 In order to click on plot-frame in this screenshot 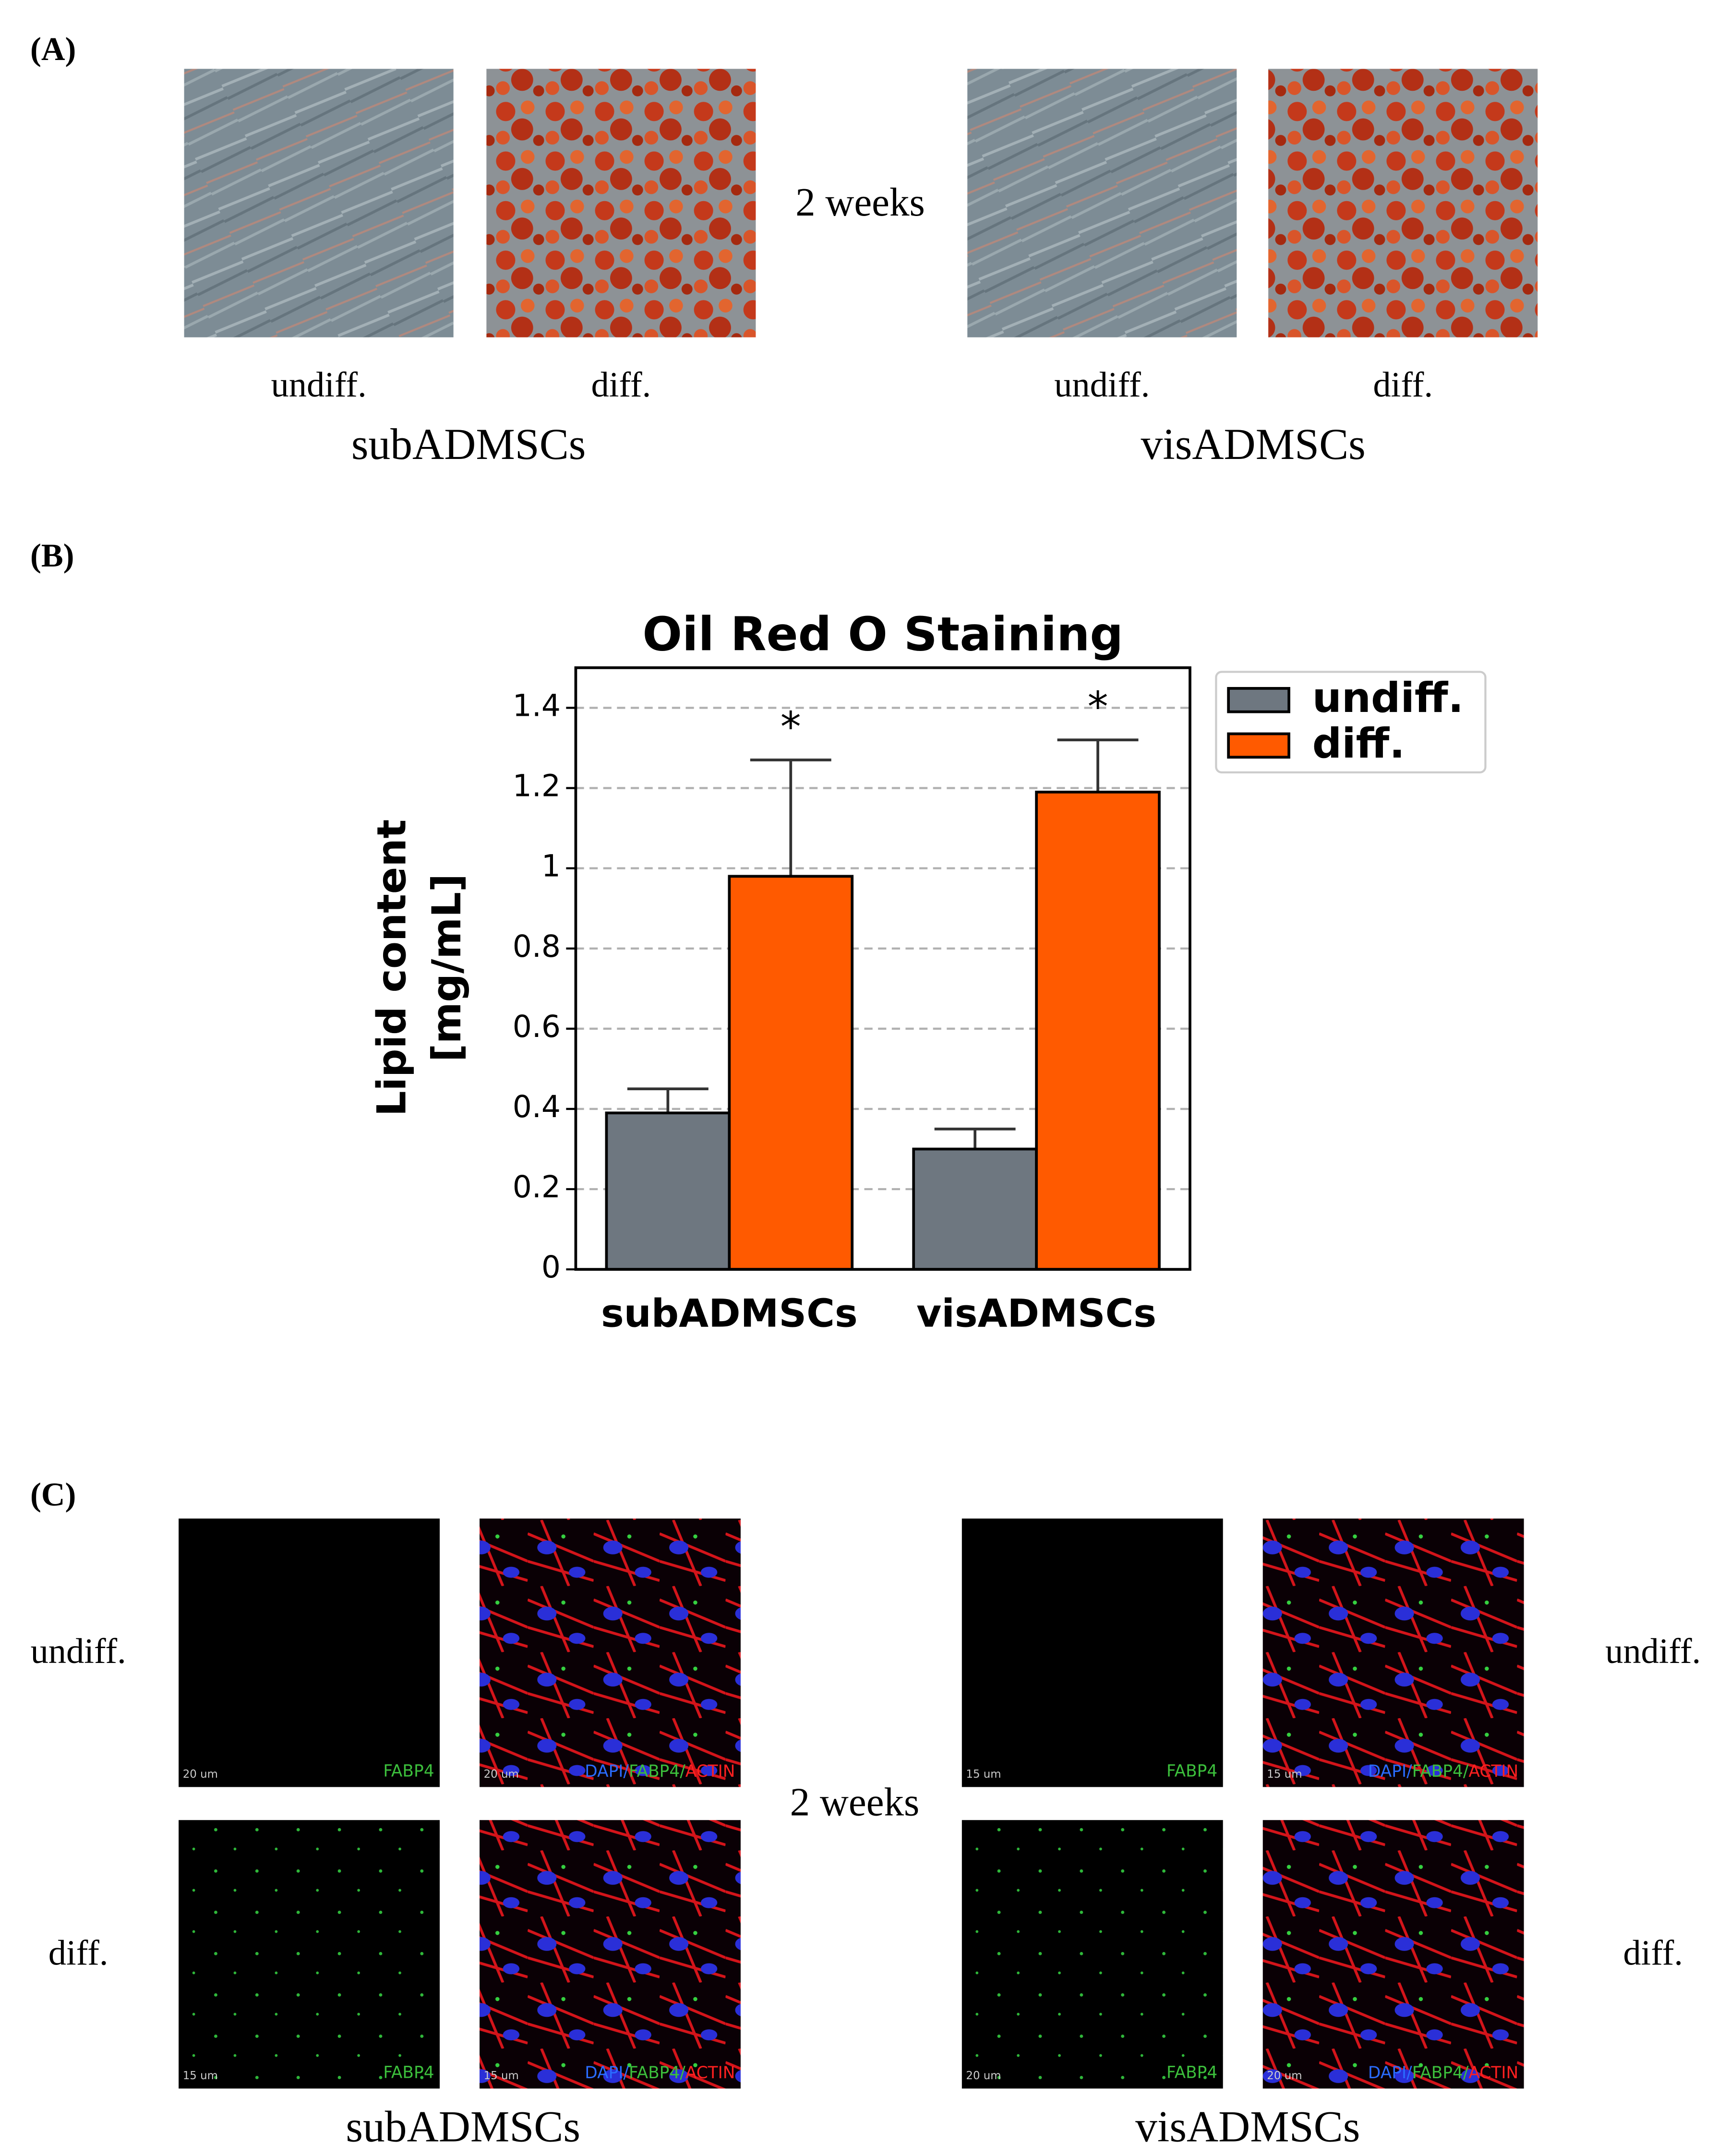, I will do `click(882, 968)`.